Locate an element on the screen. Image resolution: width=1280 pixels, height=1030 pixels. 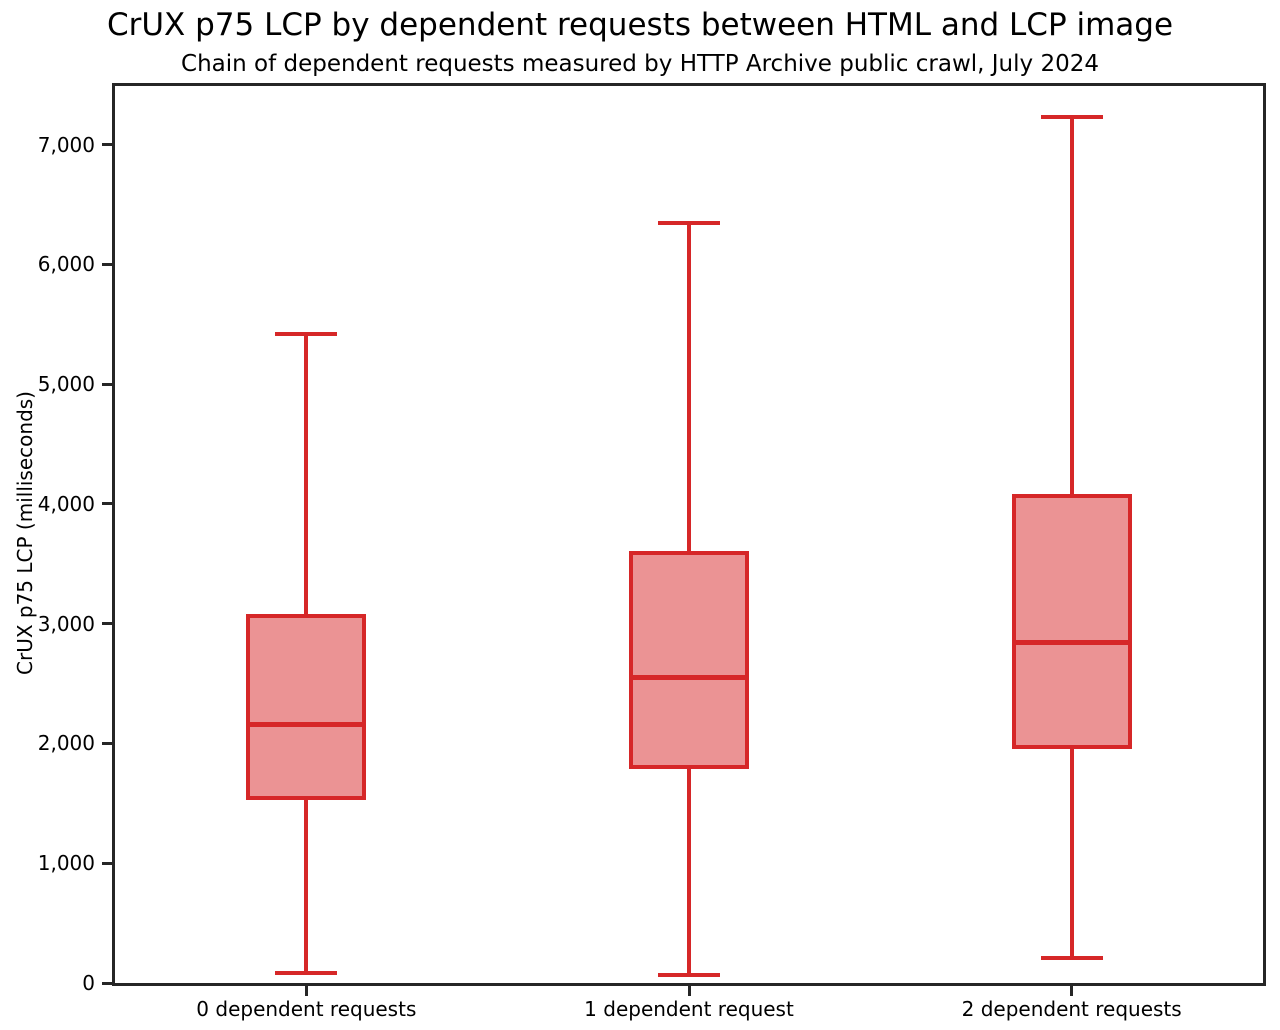
x-tick-label: 0 dependent requests is located at coordinates (306, 1009).